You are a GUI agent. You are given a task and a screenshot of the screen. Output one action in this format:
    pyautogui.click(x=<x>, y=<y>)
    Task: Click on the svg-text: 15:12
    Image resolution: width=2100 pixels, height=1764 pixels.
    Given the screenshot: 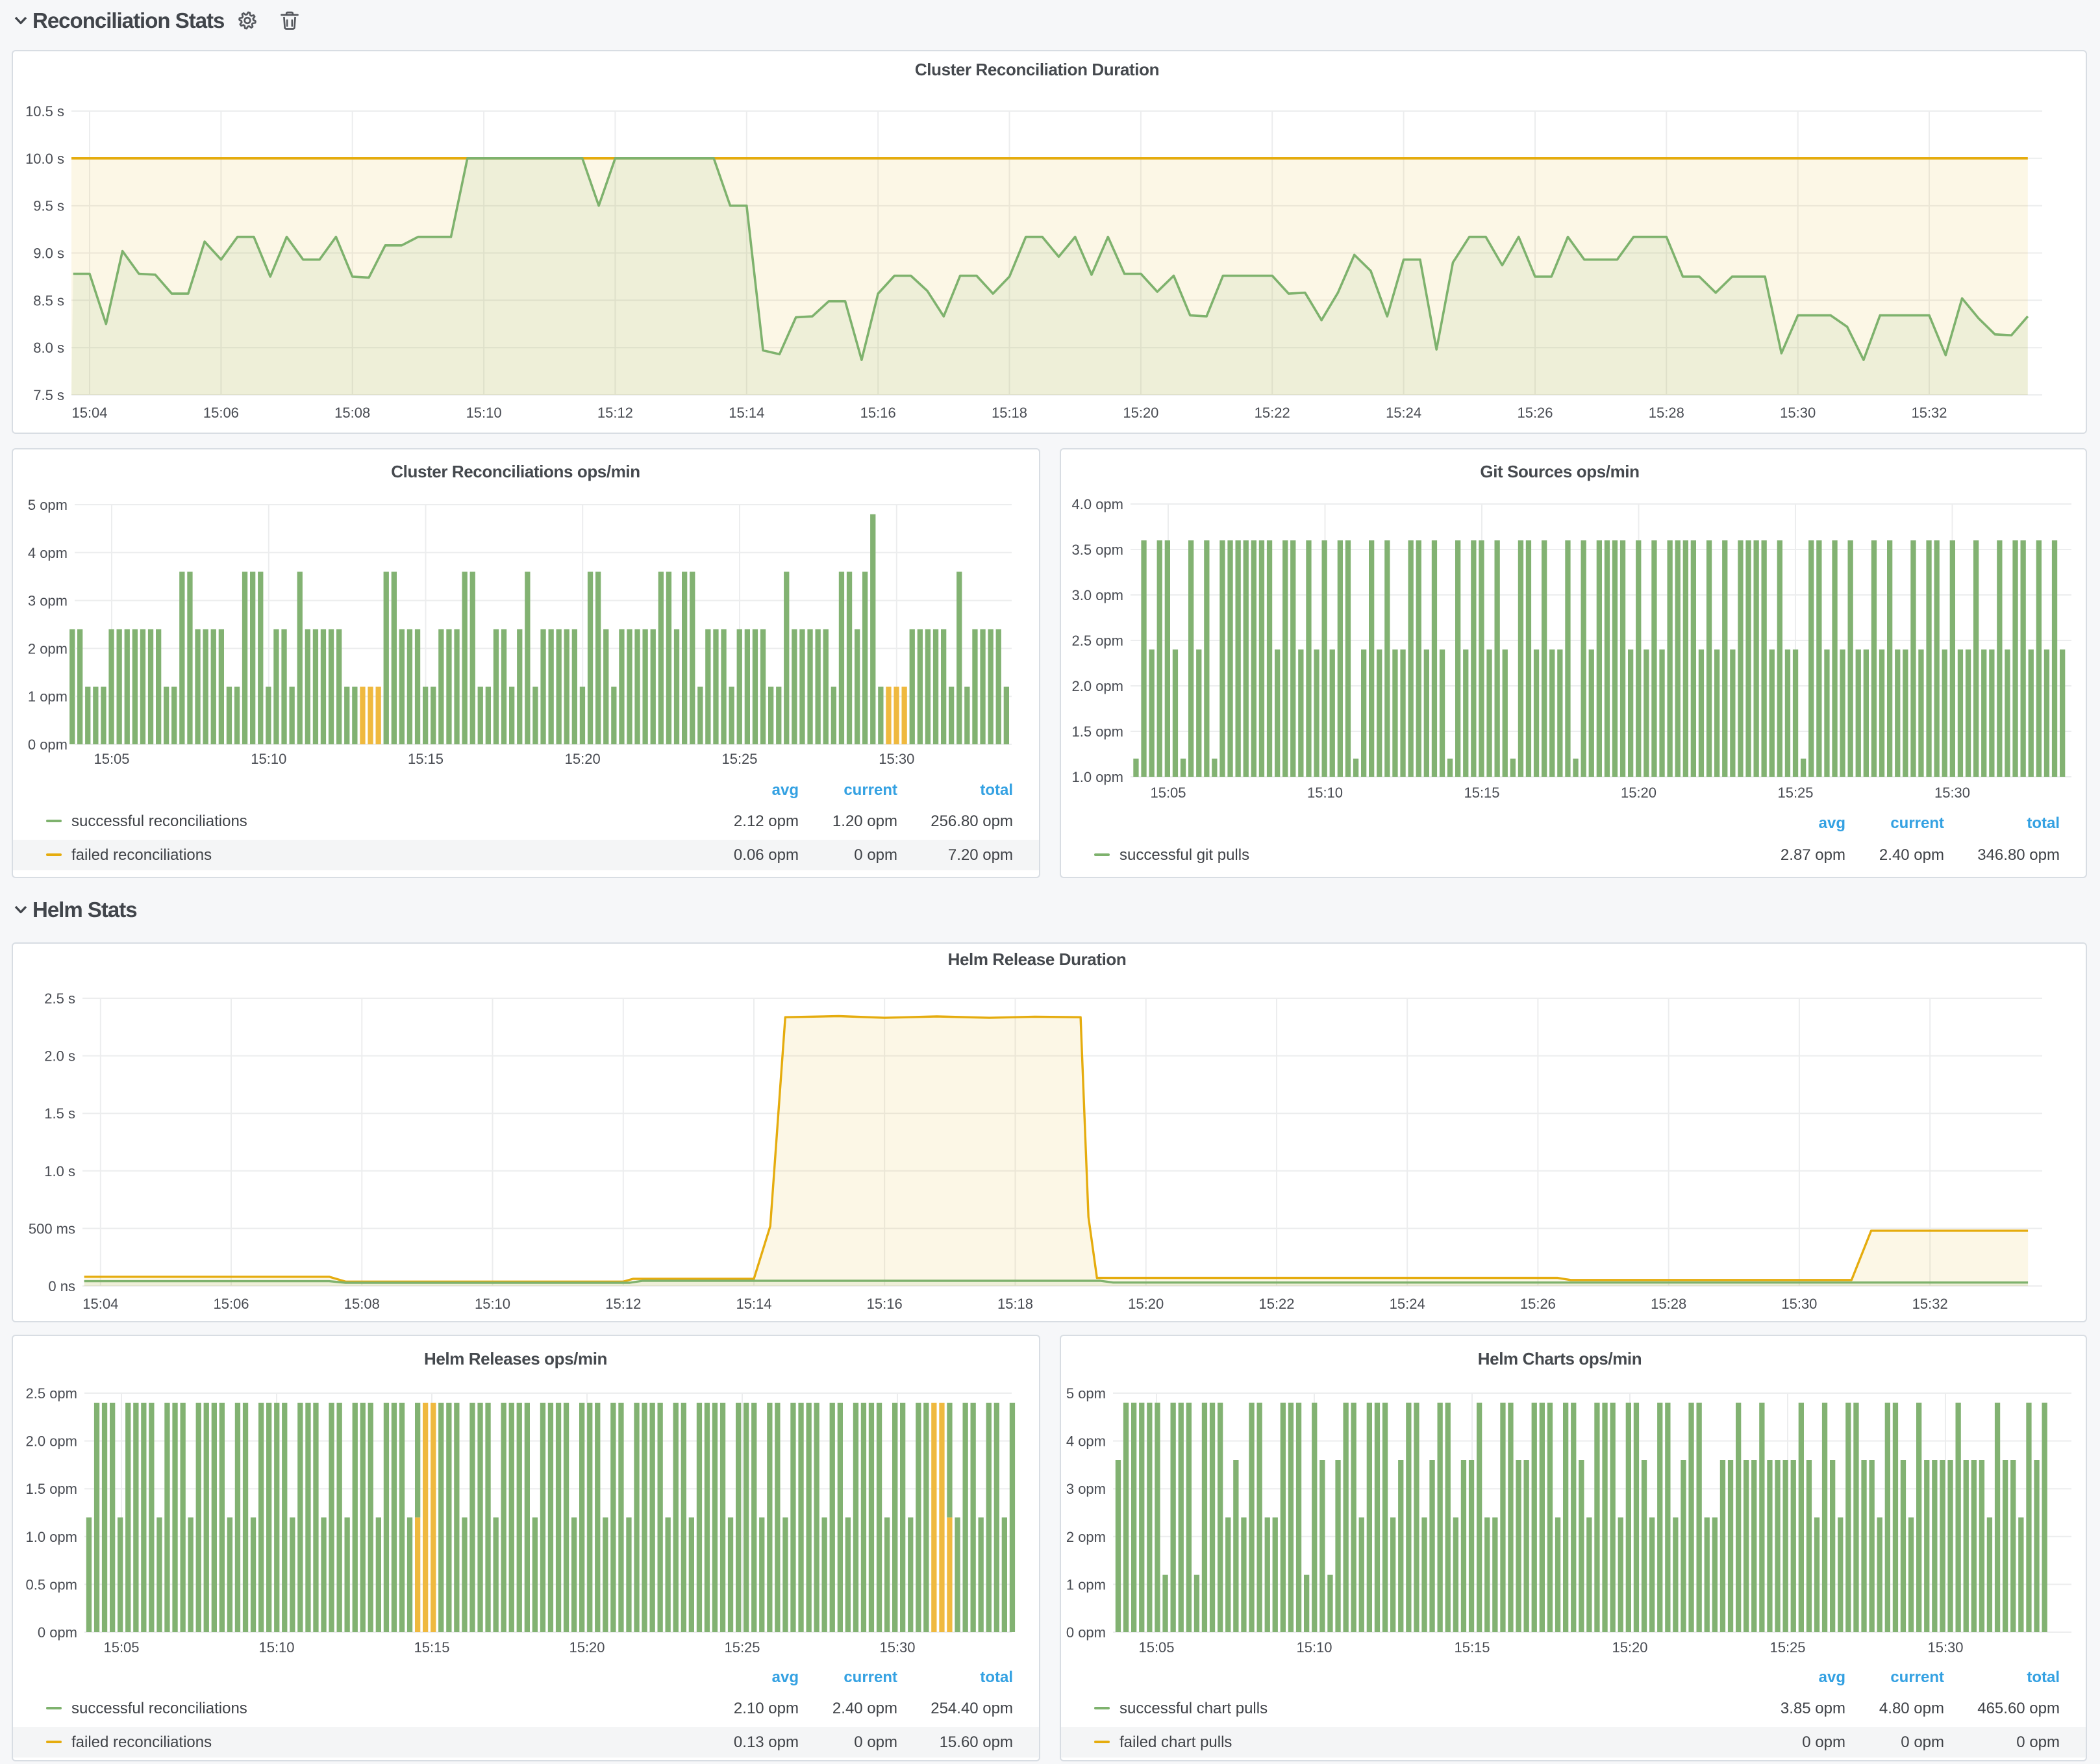 What is the action you would take?
    pyautogui.click(x=615, y=413)
    